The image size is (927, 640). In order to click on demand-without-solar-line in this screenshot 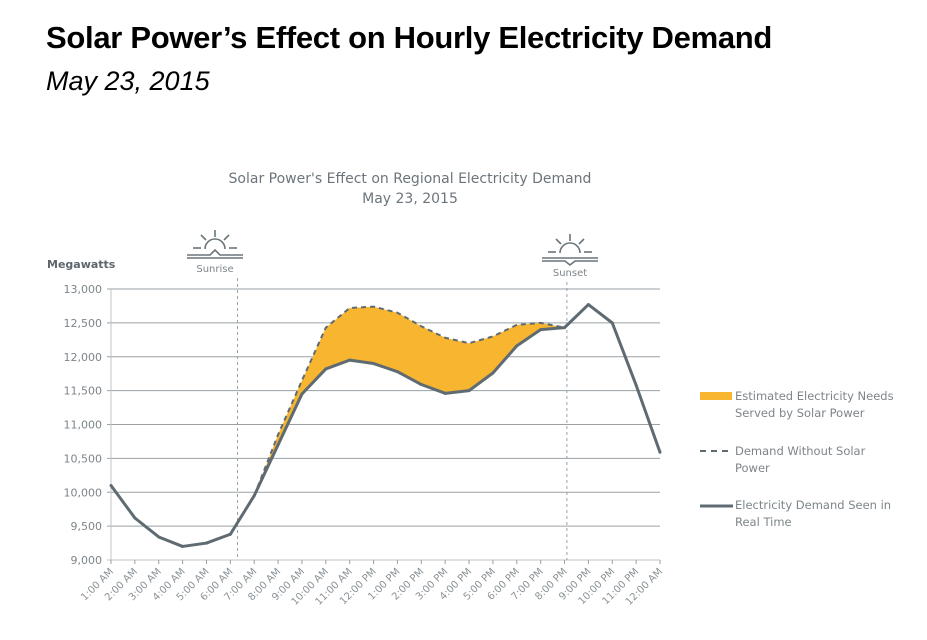, I will do `click(409, 401)`.